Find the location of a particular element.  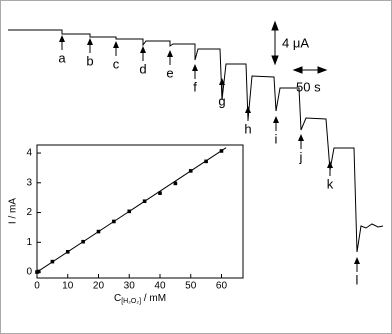

step-label: d is located at coordinates (142, 68).